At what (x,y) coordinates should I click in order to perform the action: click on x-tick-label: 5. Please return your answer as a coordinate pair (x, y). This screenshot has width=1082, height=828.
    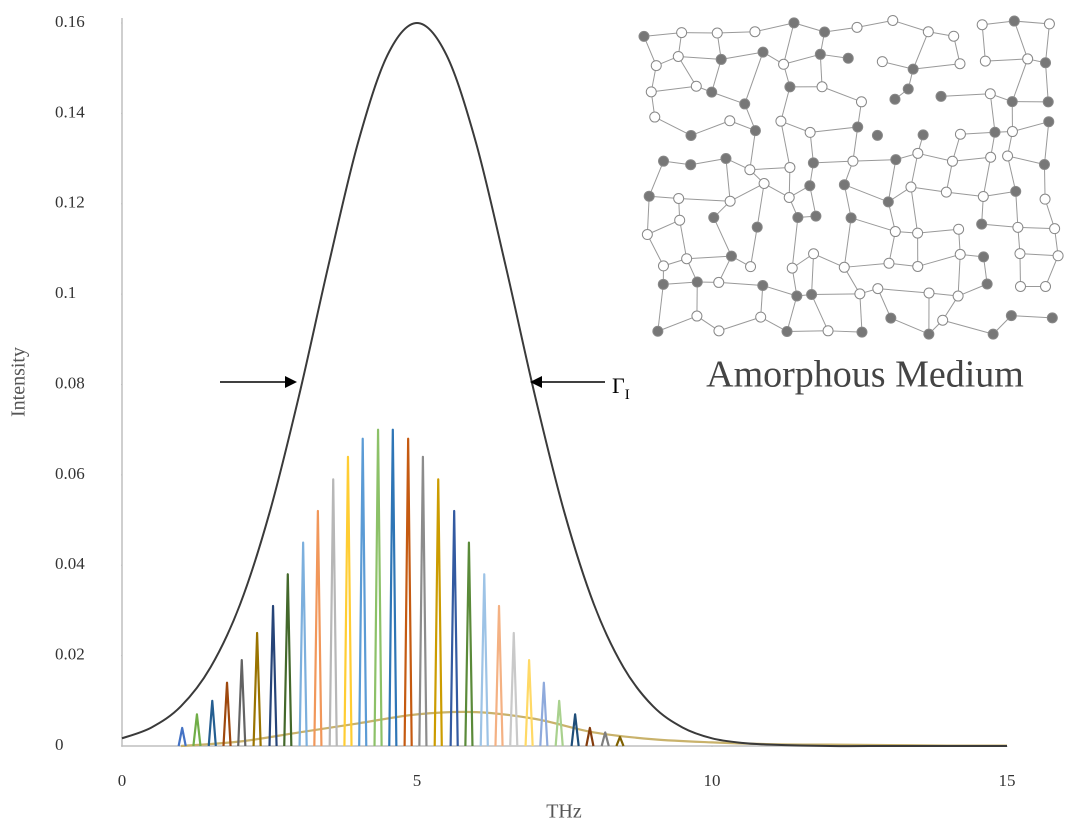
    Looking at the image, I should click on (417, 780).